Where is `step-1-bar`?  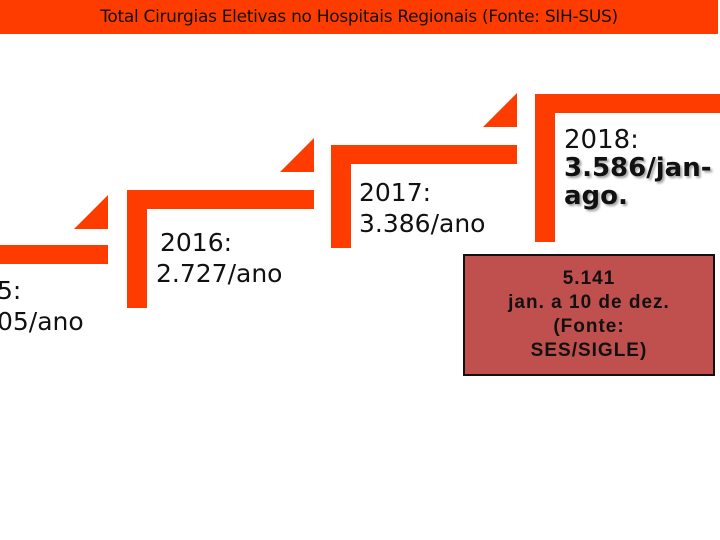
step-1-bar is located at coordinates (54, 254).